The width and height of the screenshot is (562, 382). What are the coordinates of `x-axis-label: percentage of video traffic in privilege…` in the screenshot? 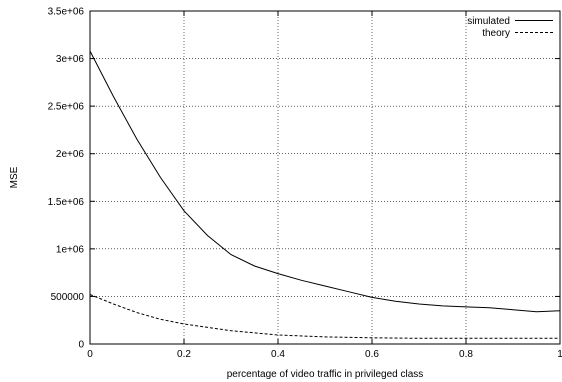 It's located at (325, 374).